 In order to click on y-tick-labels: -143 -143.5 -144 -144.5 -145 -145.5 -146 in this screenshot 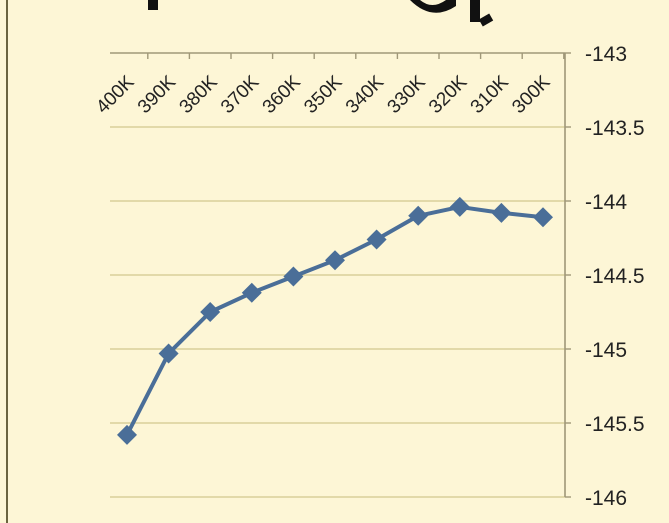, I will do `click(615, 276)`.